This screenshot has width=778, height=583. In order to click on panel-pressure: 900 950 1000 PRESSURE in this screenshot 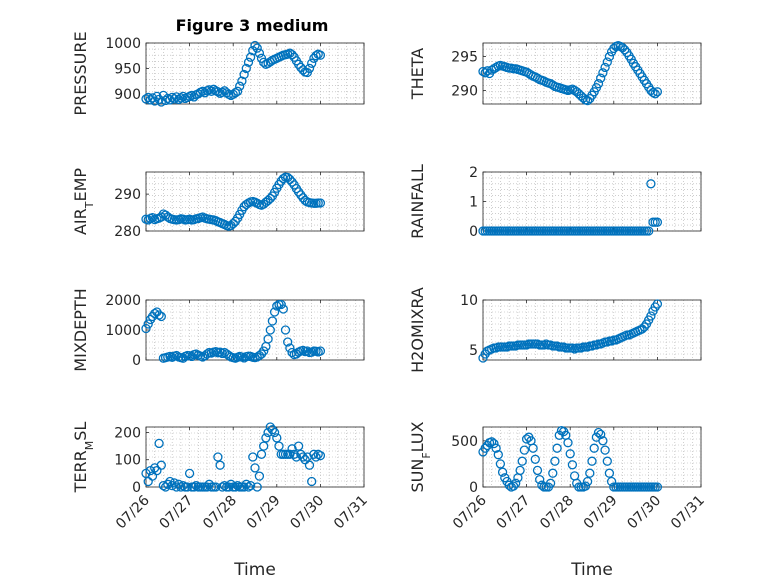, I will do `click(218, 73)`.